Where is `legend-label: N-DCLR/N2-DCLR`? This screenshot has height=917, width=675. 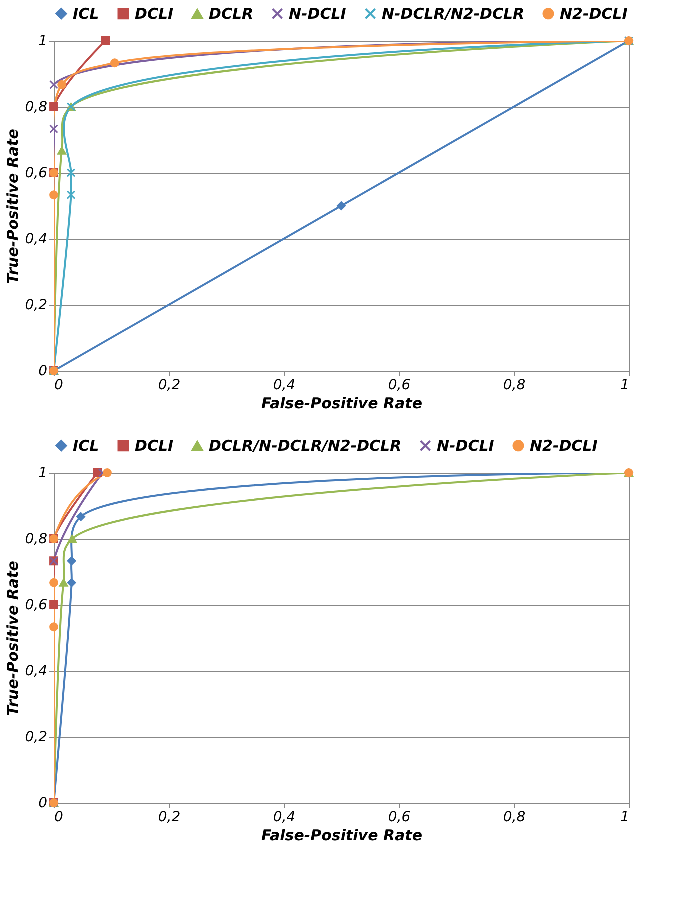 legend-label: N-DCLR/N2-DCLR is located at coordinates (453, 13).